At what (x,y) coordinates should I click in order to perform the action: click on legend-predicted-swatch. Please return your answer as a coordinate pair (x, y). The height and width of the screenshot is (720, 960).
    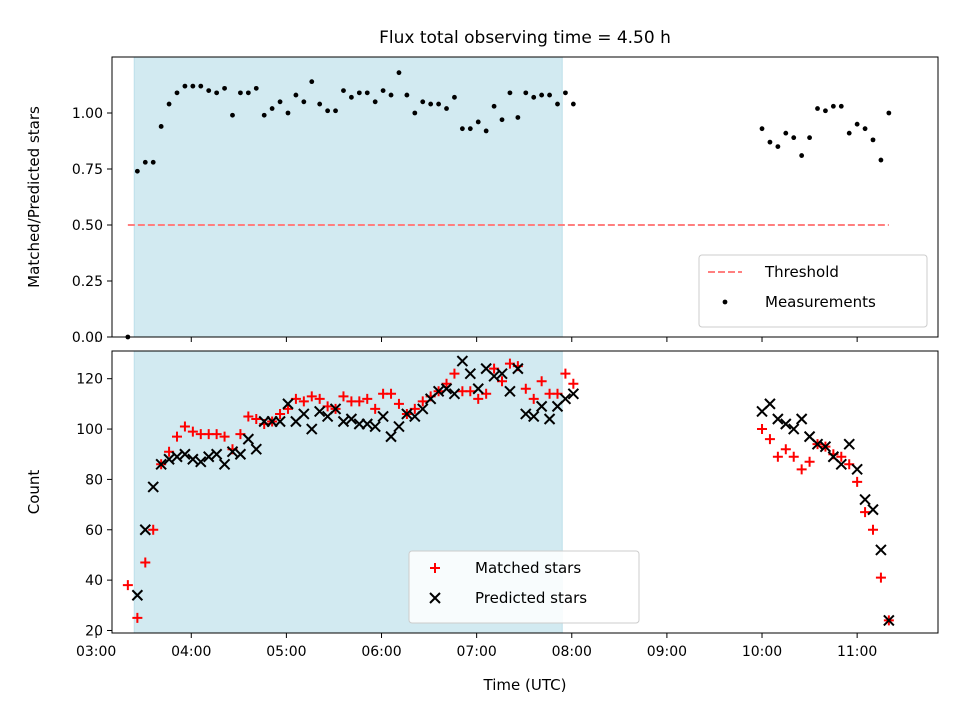
    Looking at the image, I should click on (435, 598).